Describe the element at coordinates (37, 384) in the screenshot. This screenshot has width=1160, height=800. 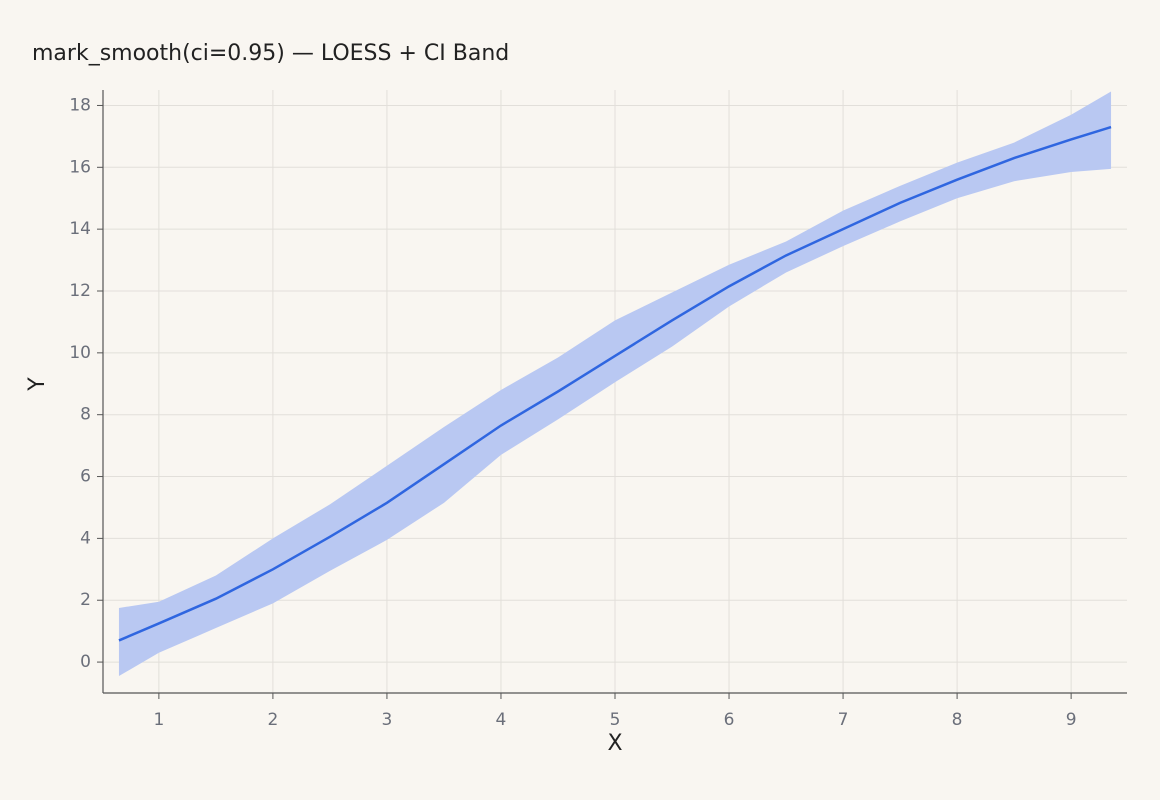
I see `y-axis-label: Y` at that location.